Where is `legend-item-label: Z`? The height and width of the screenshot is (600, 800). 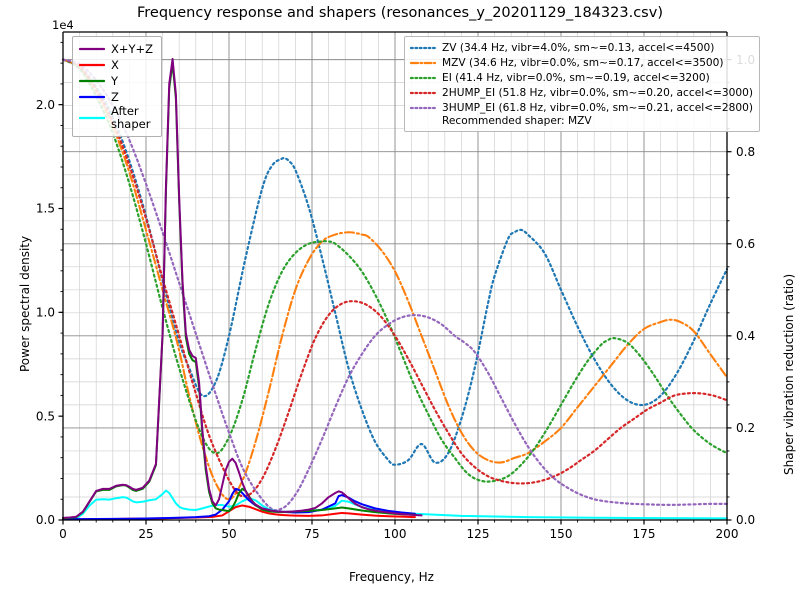
legend-item-label: Z is located at coordinates (115, 97).